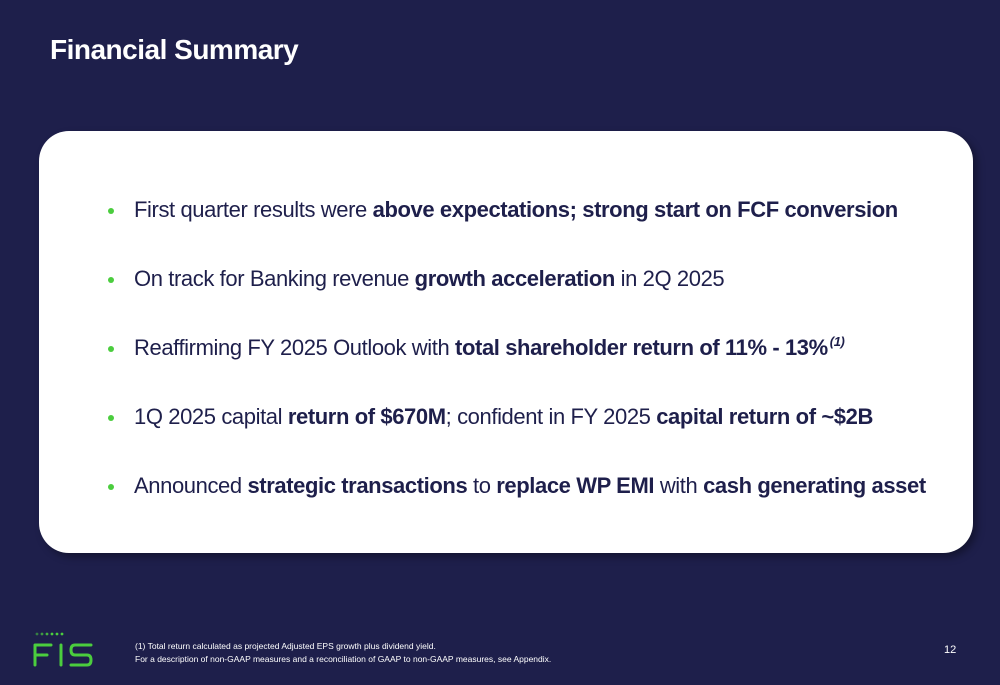 The width and height of the screenshot is (1000, 685). What do you see at coordinates (366, 416) in the screenshot?
I see `bullet-highlight-text: return of $670M` at bounding box center [366, 416].